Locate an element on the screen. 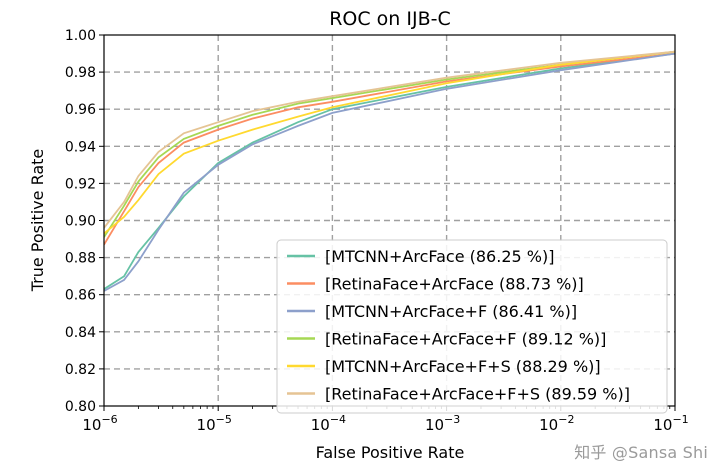  y-tick-label: 0.84 is located at coordinates (80, 333).